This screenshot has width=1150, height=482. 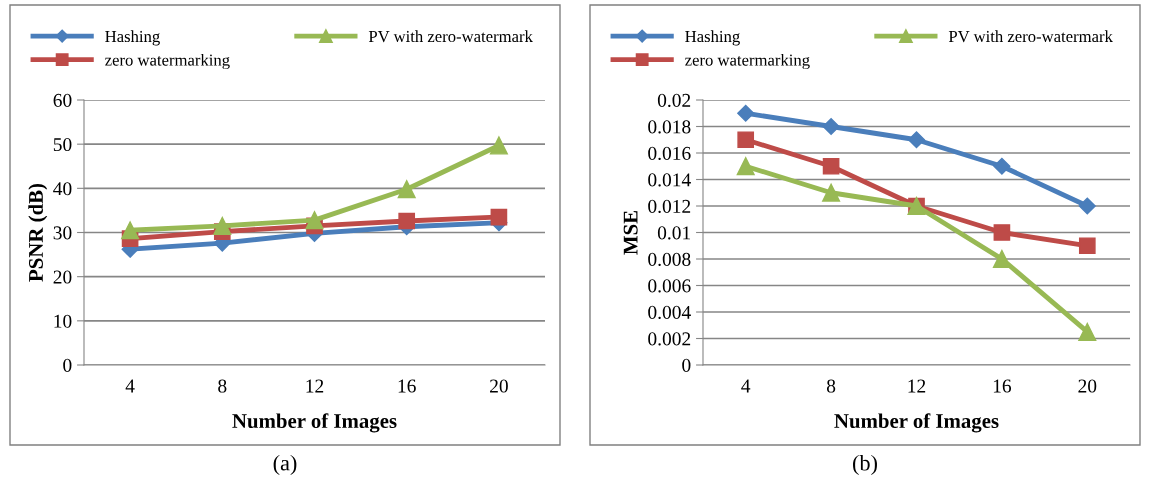 I want to click on y-tick-label: 0.008, so click(x=669, y=259).